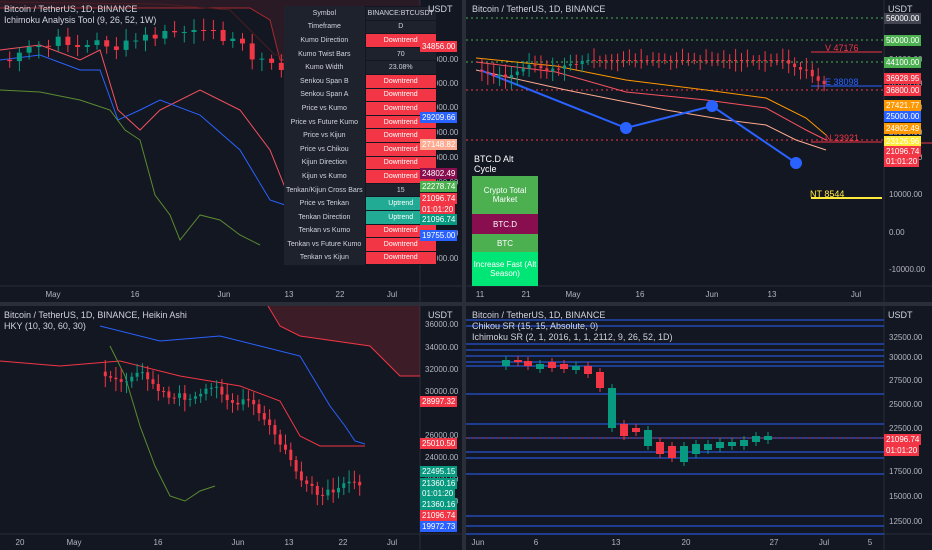 The height and width of the screenshot is (550, 932). I want to click on indicator-legend: HKY (10, 30, 60, 30), so click(45, 326).